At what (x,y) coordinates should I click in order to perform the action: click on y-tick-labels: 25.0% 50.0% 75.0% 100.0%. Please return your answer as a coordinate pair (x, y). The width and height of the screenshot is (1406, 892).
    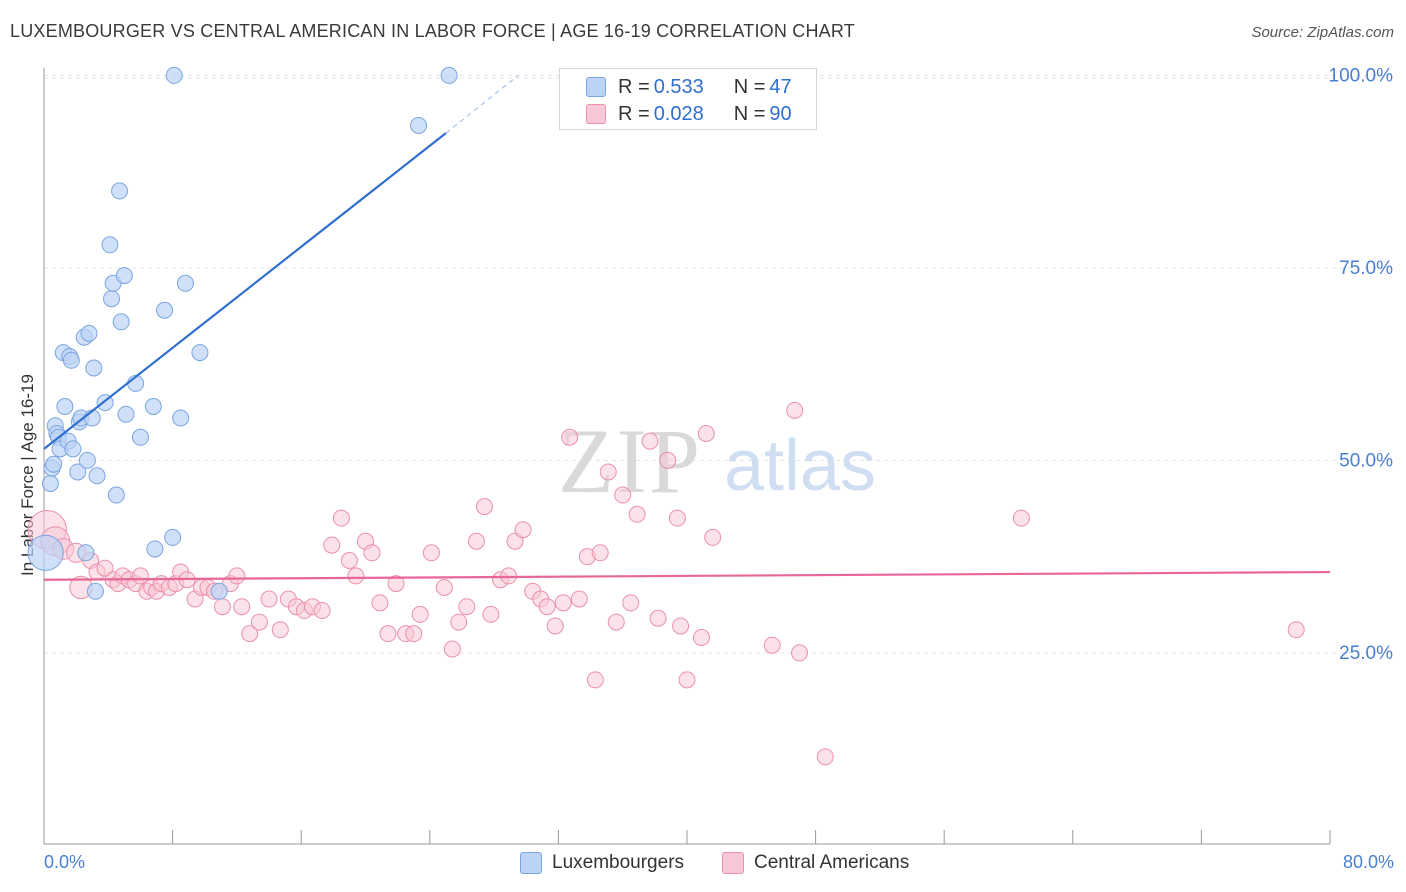
    Looking at the image, I should click on (1361, 364).